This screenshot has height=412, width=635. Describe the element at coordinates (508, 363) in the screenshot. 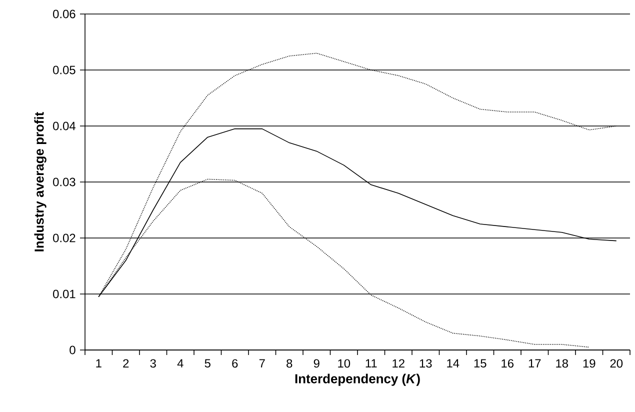

I see `x-tick-label: 16` at that location.